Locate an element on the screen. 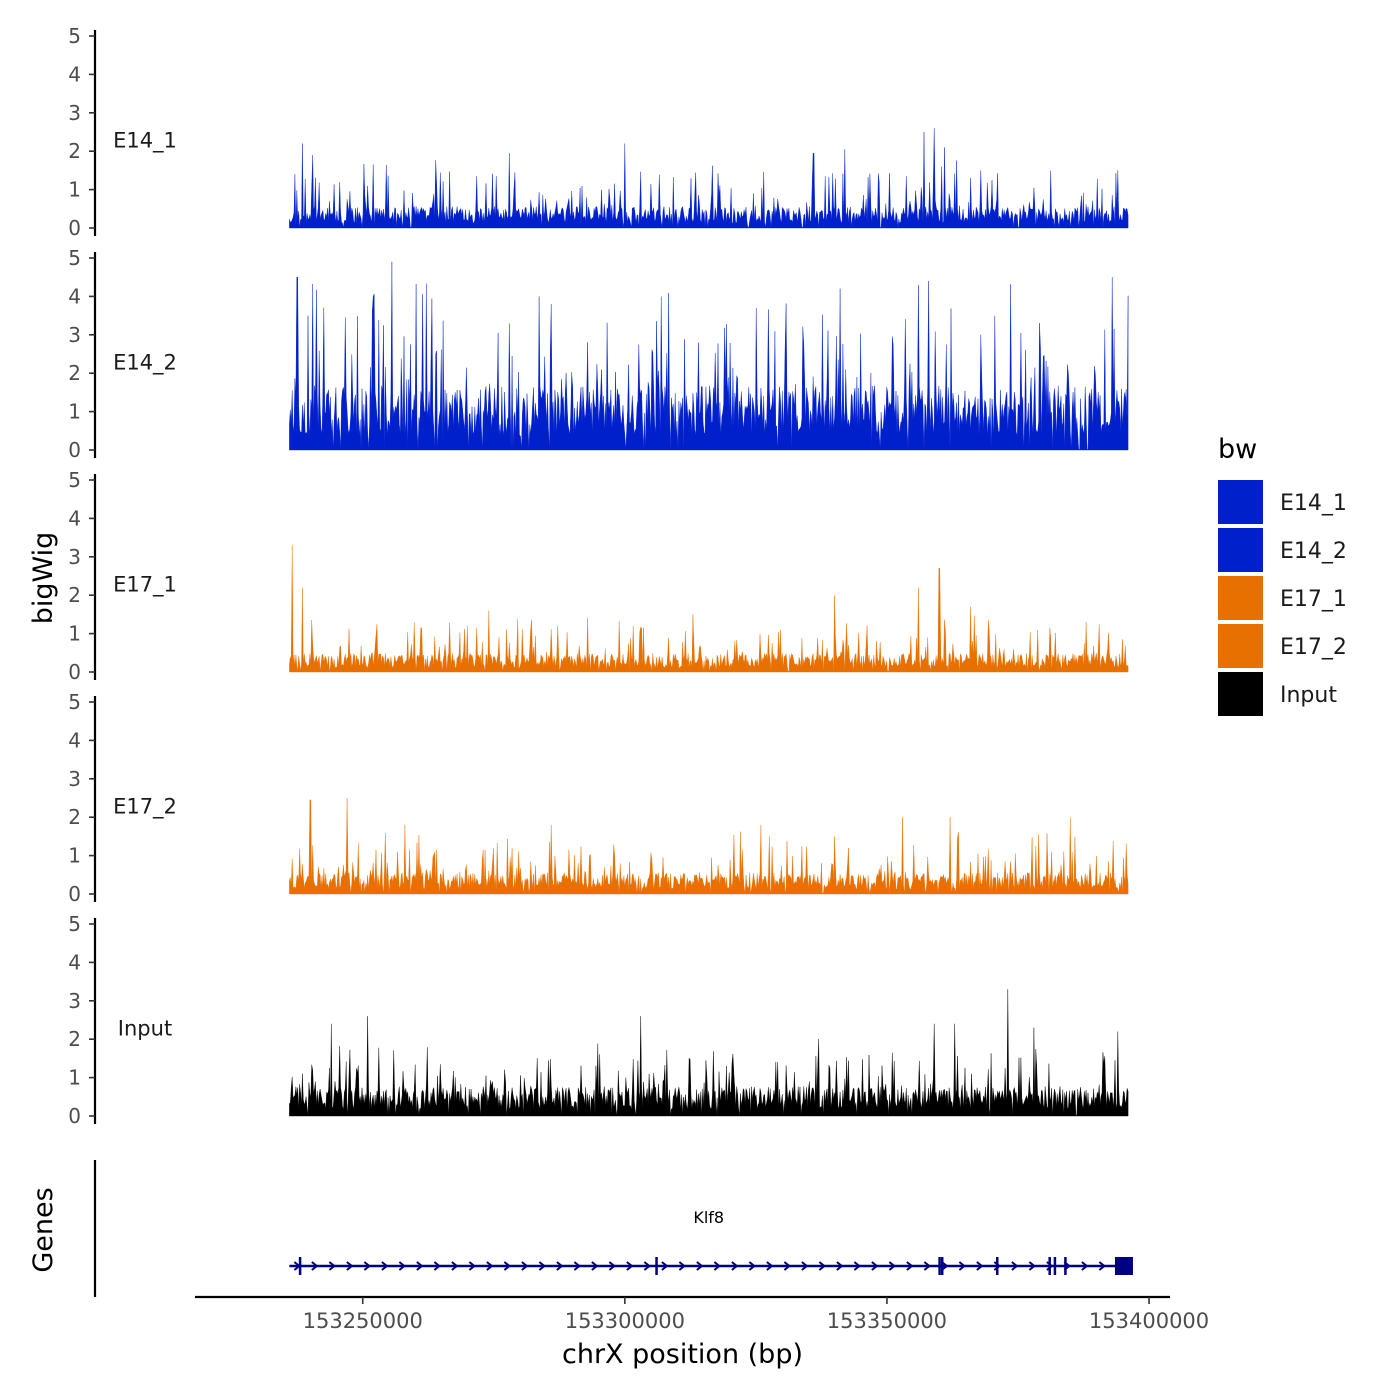 The height and width of the screenshot is (1400, 1400). track-label-Input: Input is located at coordinates (145, 1028).